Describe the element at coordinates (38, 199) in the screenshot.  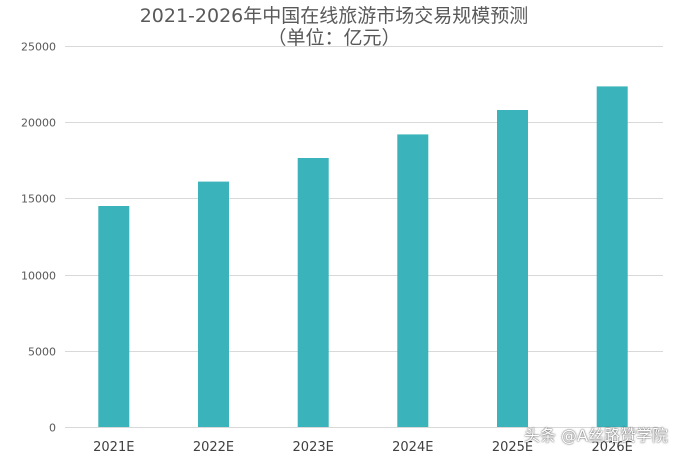
I see `y-tick-label: 15000` at that location.